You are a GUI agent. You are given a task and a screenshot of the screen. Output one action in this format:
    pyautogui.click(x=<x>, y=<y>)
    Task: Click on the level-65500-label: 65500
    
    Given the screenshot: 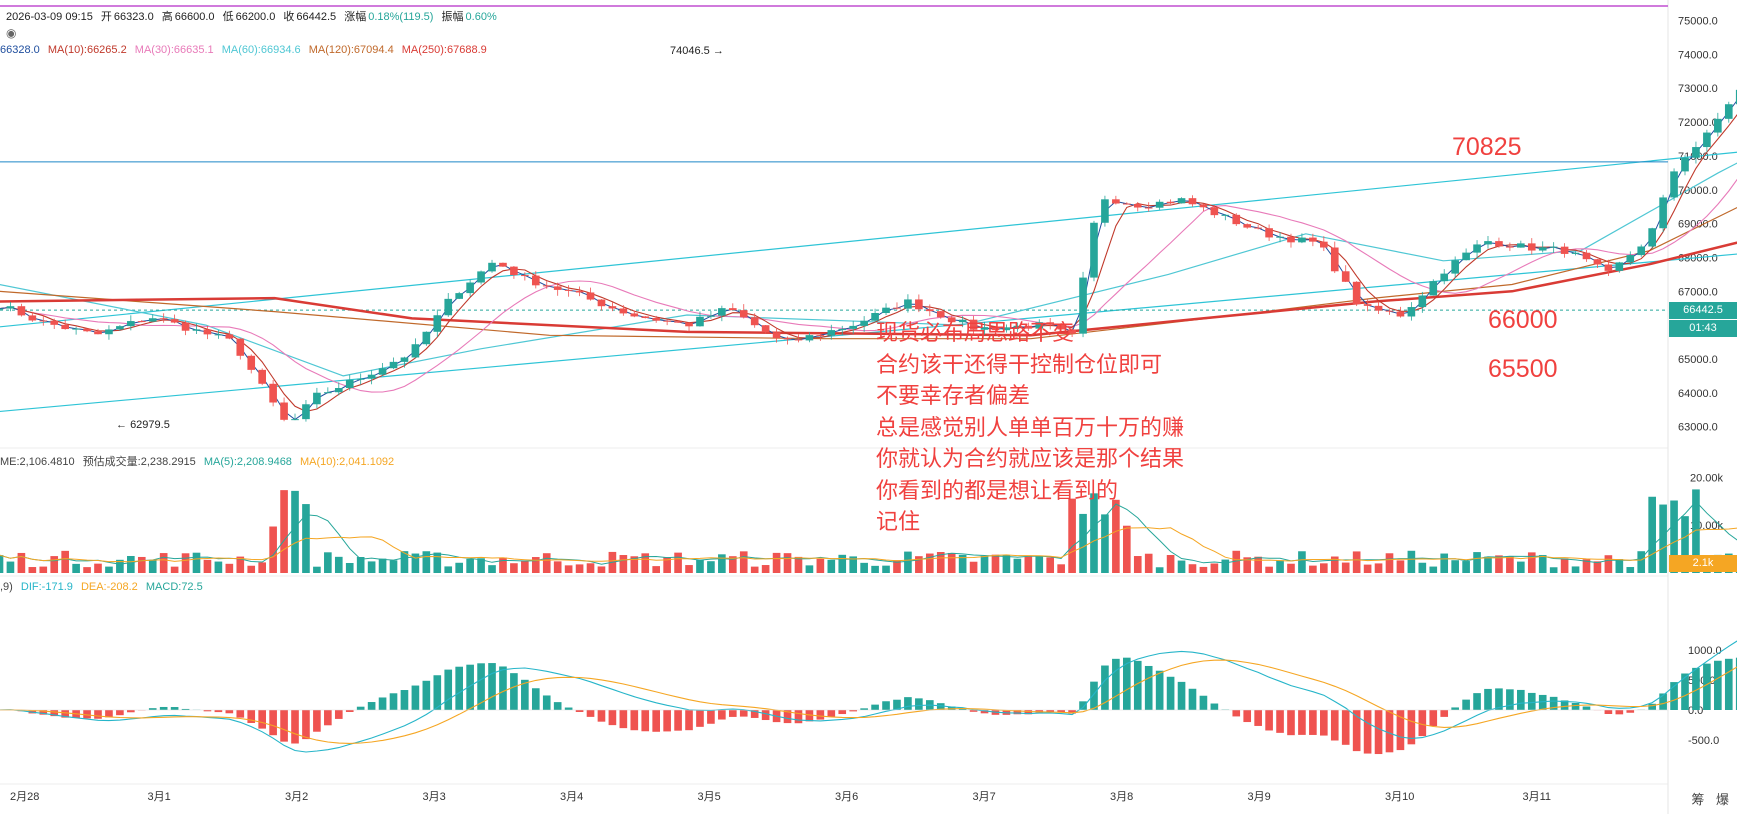 What is the action you would take?
    pyautogui.click(x=1523, y=369)
    